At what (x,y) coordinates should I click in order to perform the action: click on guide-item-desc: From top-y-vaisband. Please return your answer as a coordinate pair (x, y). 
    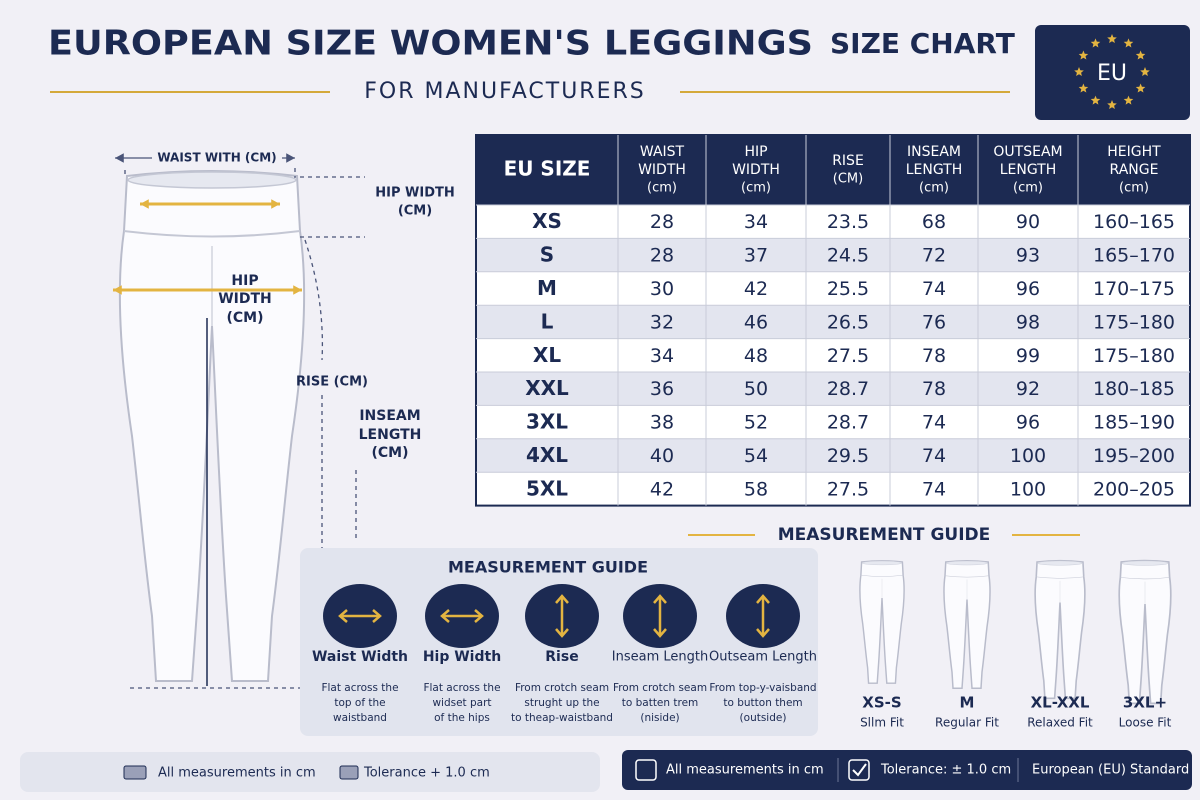
    Looking at the image, I should click on (762, 688).